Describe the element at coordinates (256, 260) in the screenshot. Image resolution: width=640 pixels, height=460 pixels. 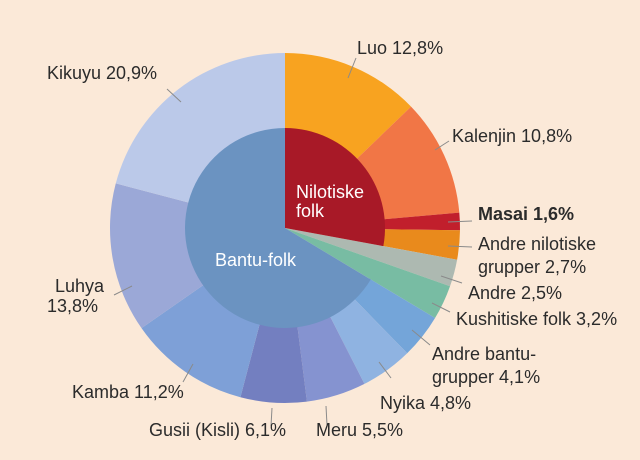
I see `inner-label-bantu: Bantu-folk` at that location.